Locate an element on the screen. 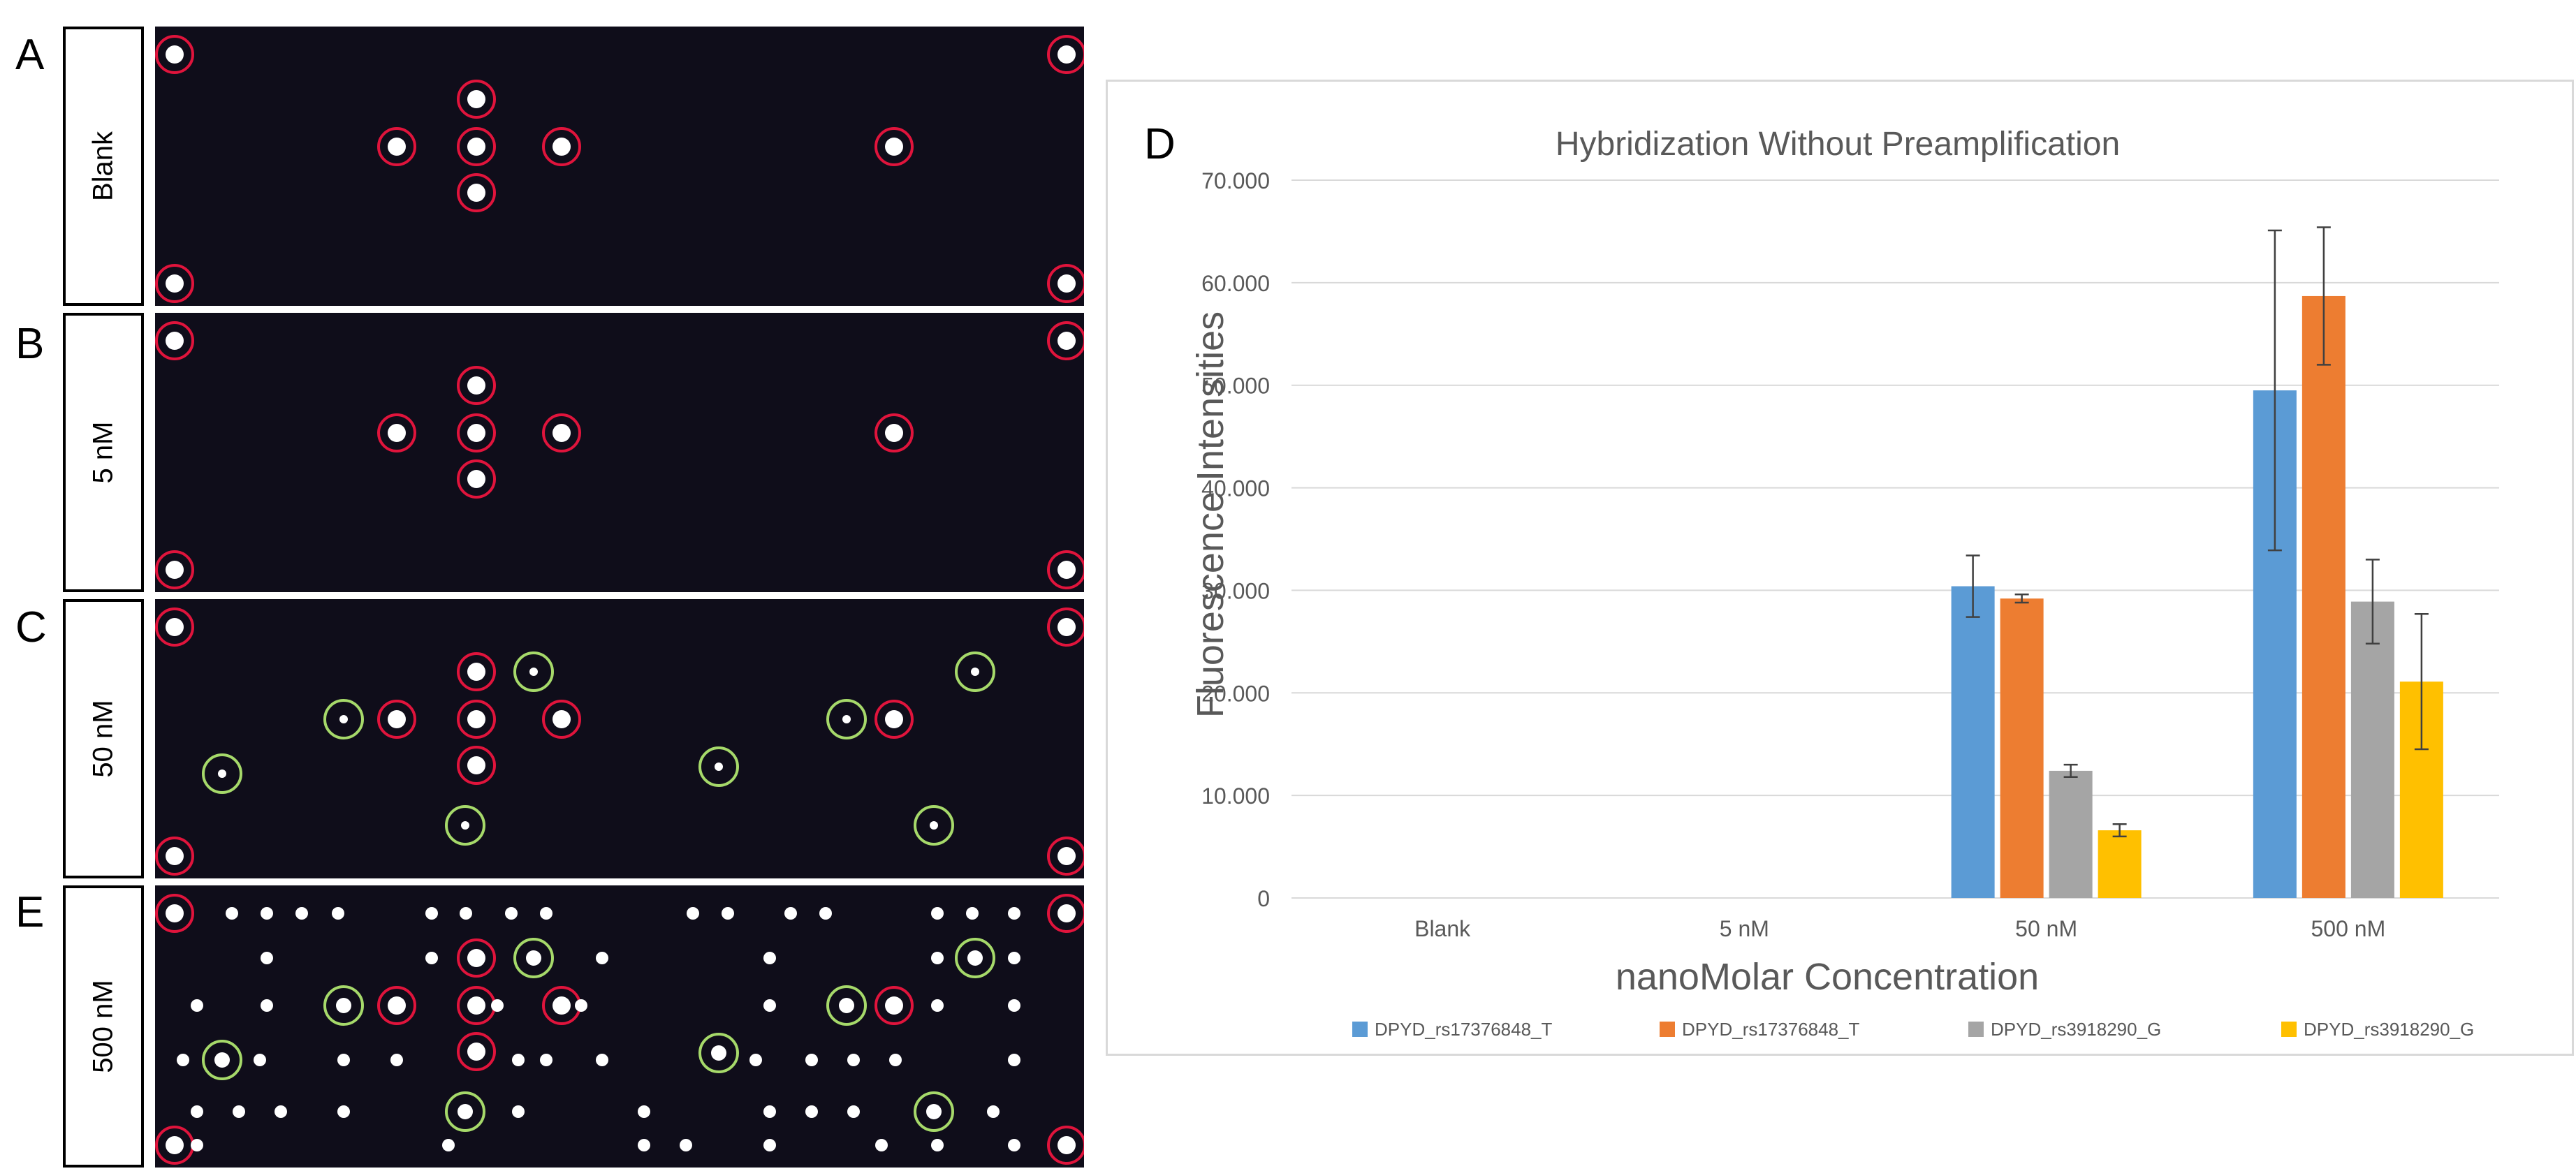  y-tick-label: 0 is located at coordinates (1263, 898).